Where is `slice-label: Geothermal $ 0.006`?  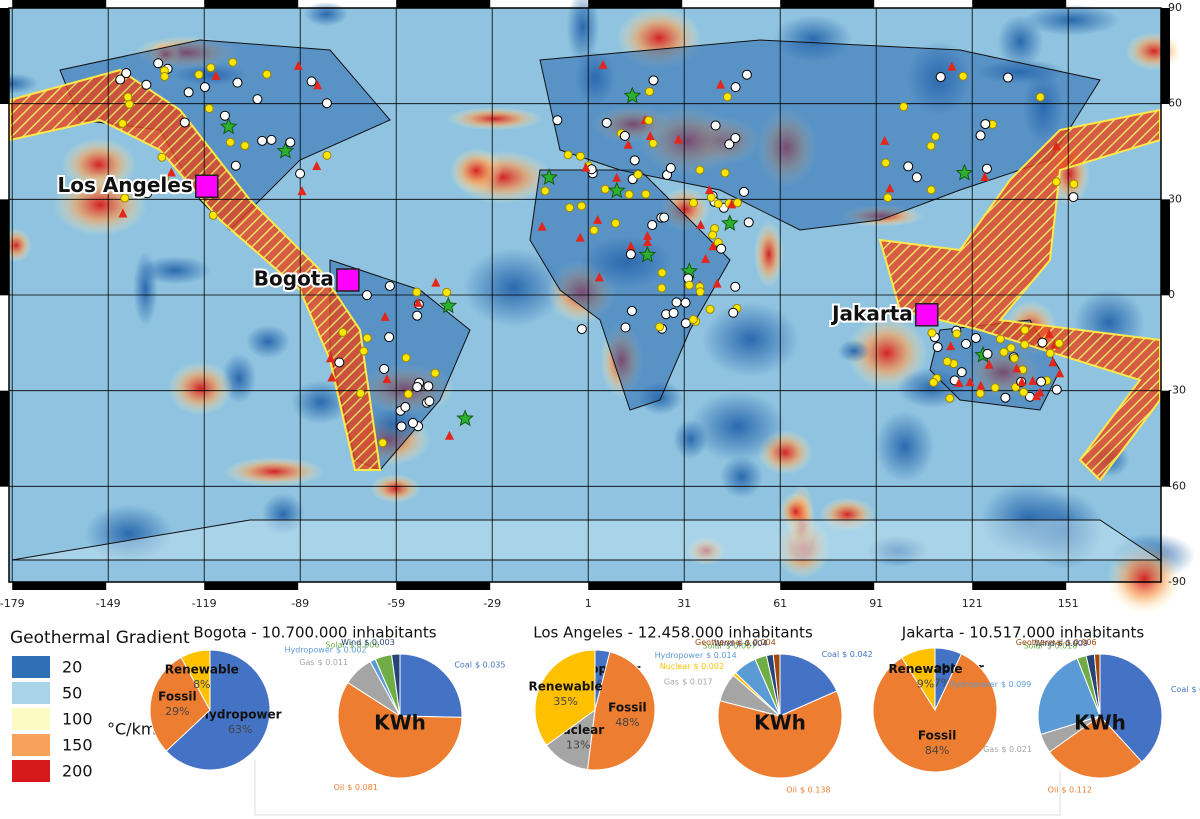
slice-label: Geothermal $ 0.006 is located at coordinates (1056, 642).